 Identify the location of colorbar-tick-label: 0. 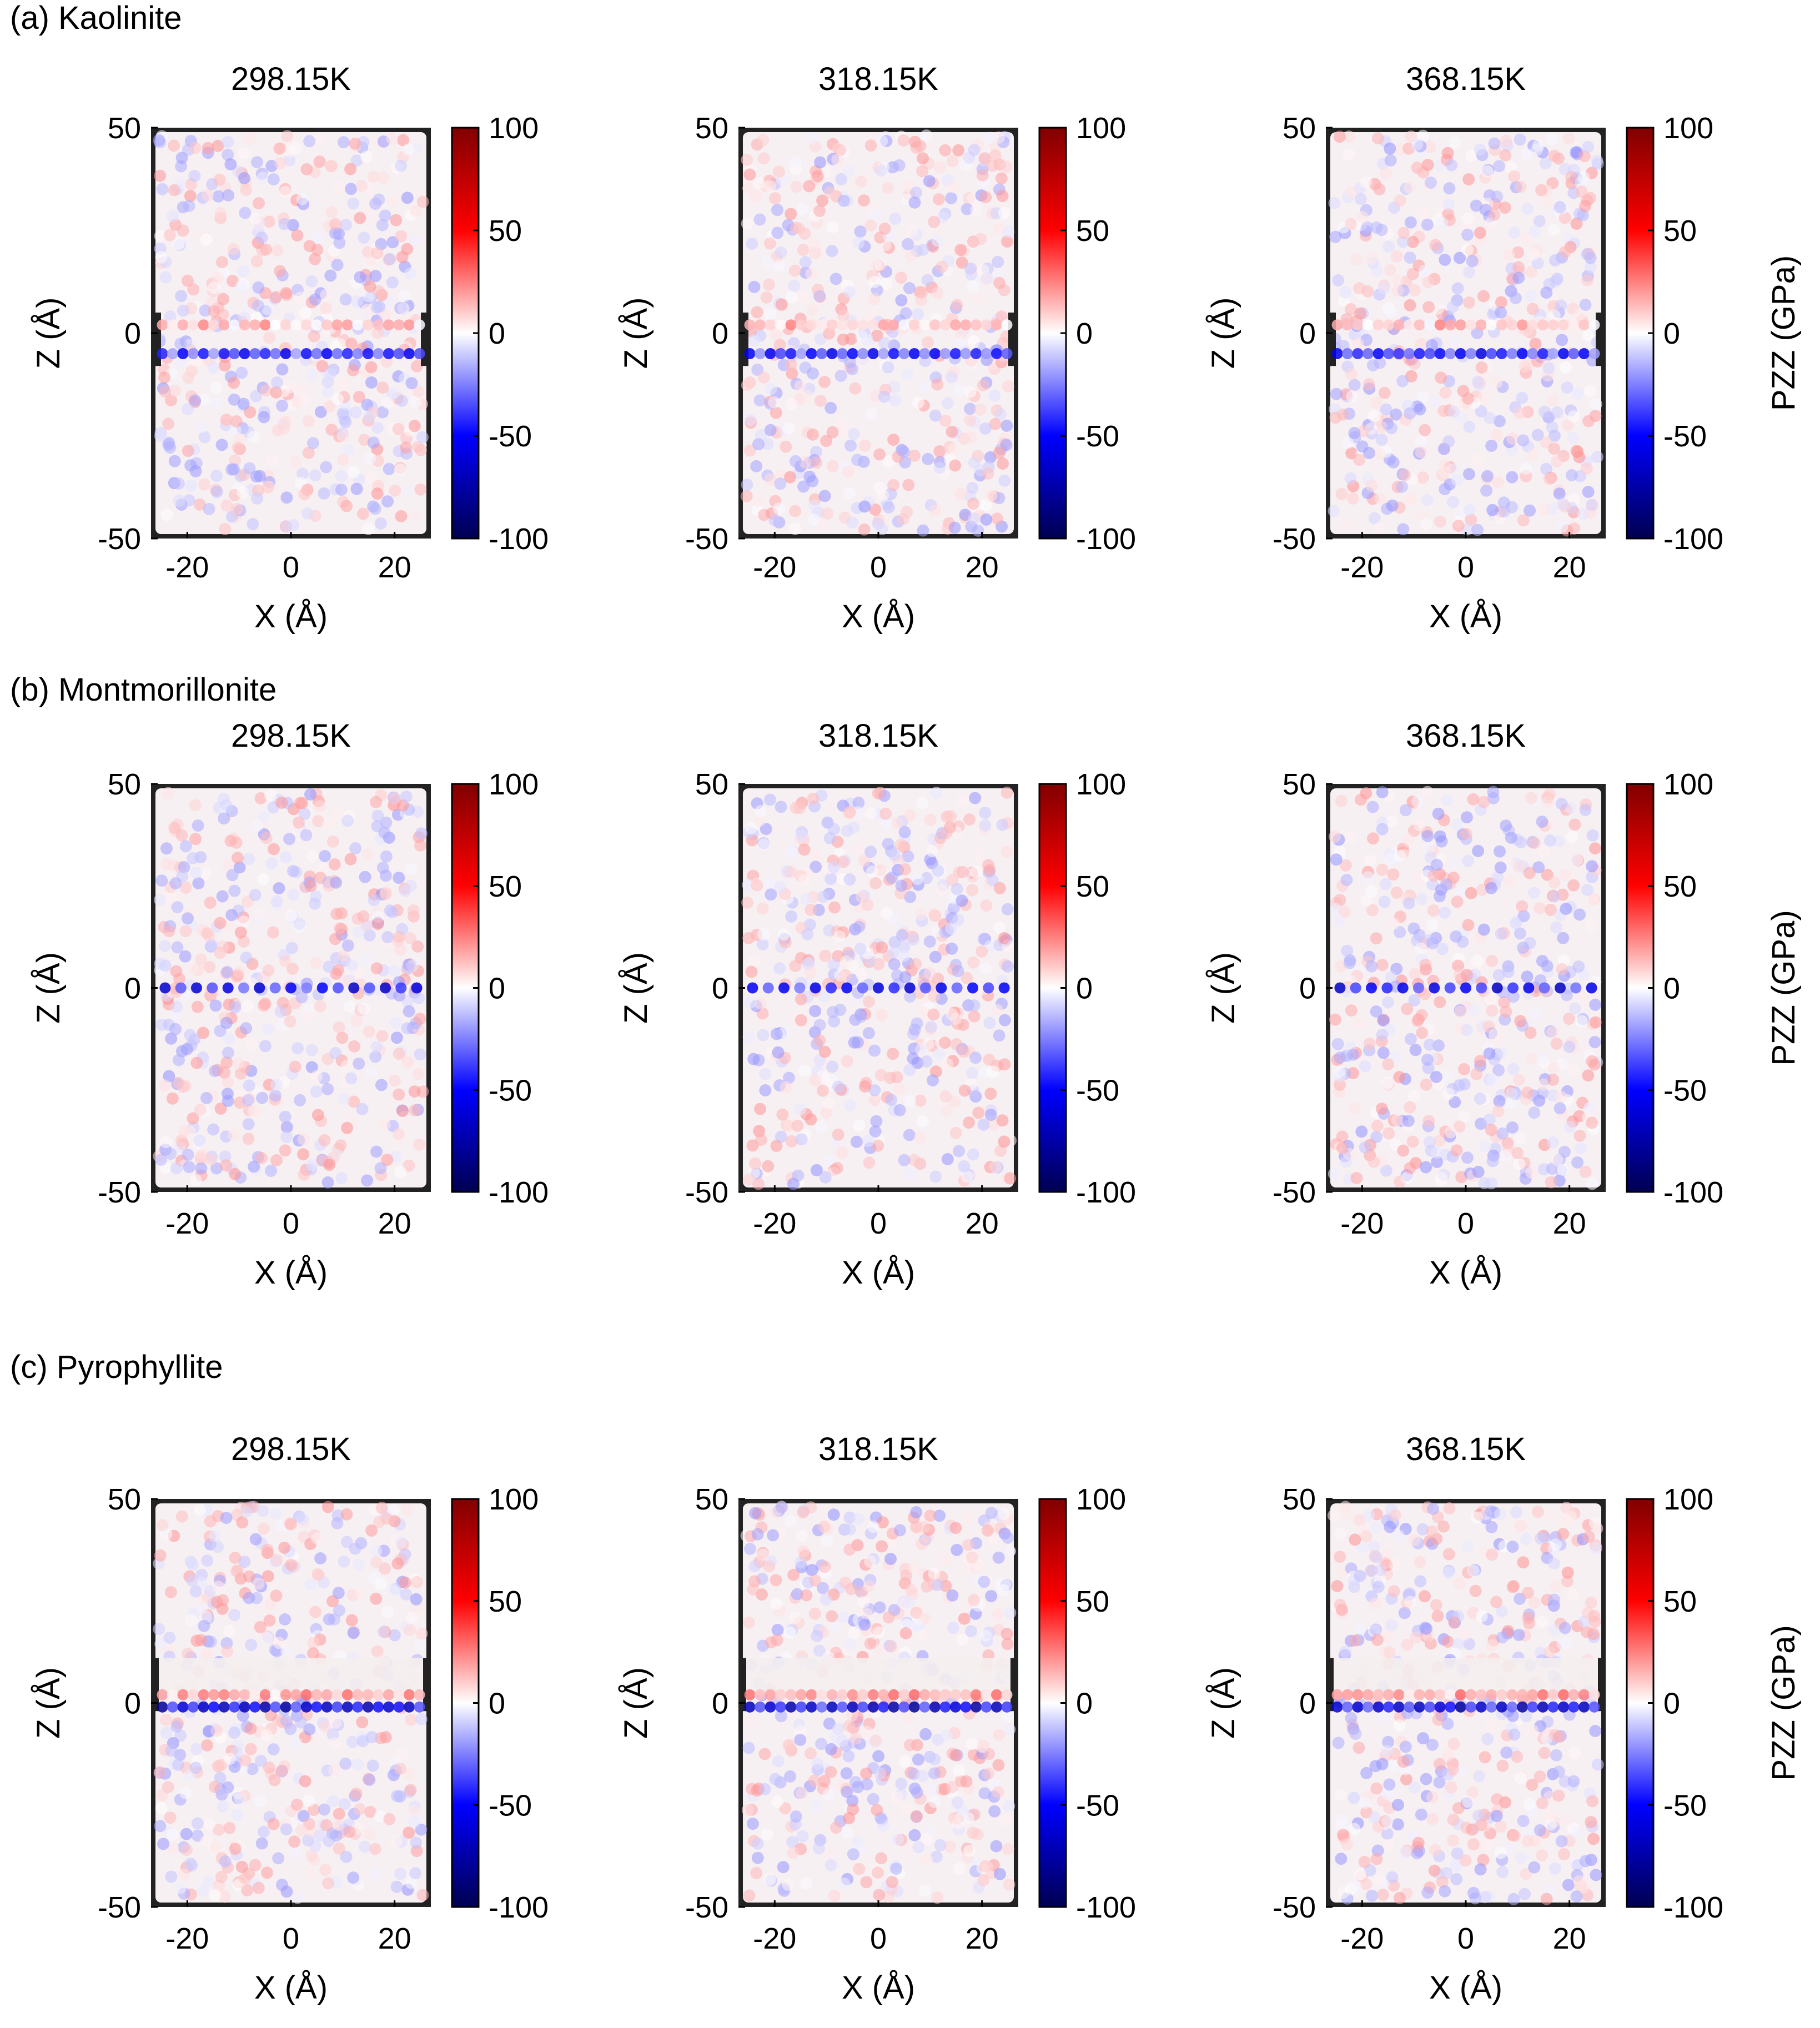
(1671, 988).